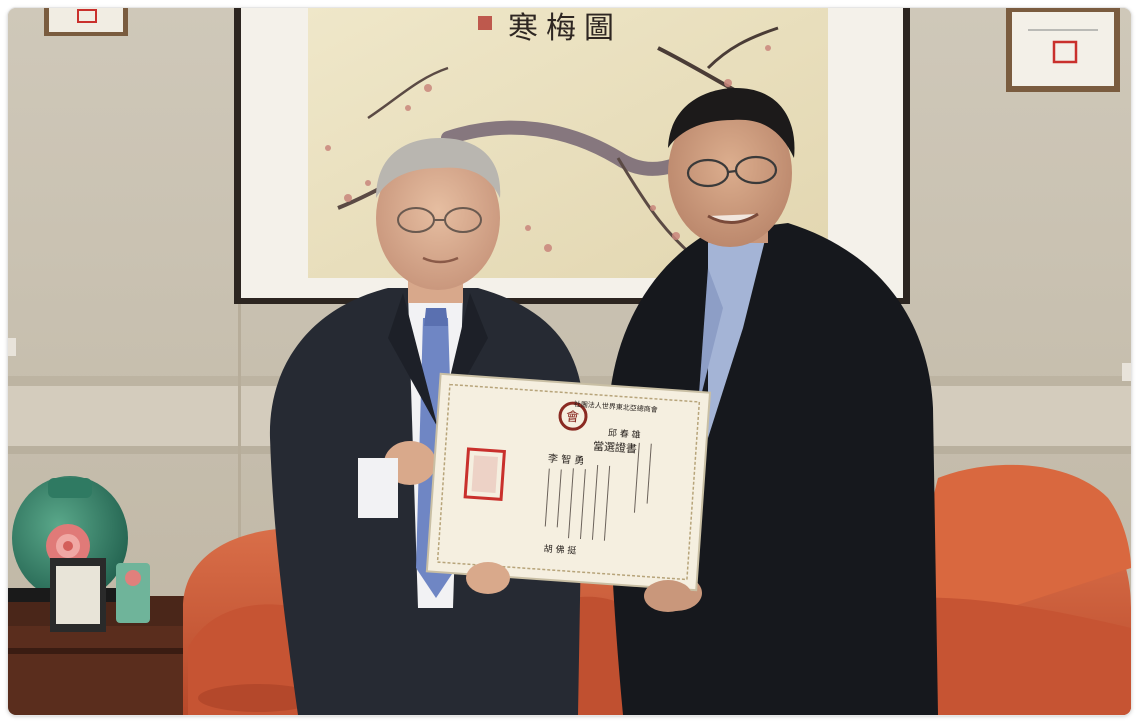 The height and width of the screenshot is (723, 1139). Describe the element at coordinates (484, 474) in the screenshot. I see `certificate-seal` at that location.